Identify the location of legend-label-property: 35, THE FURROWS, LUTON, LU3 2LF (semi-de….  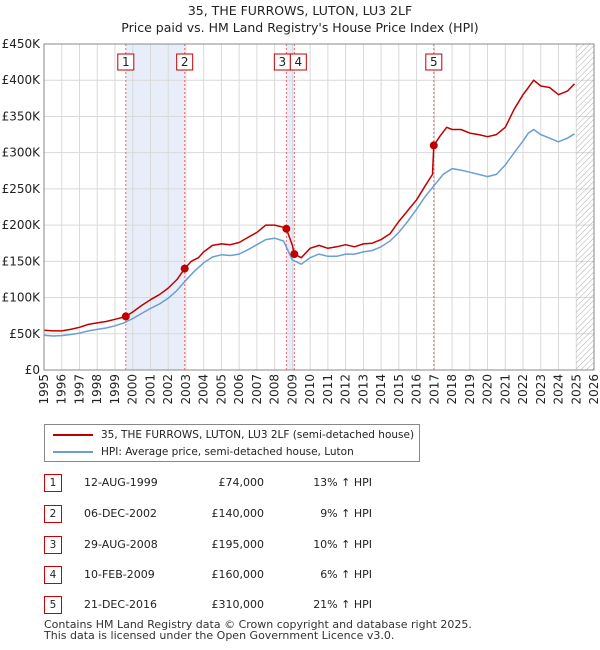
(258, 435).